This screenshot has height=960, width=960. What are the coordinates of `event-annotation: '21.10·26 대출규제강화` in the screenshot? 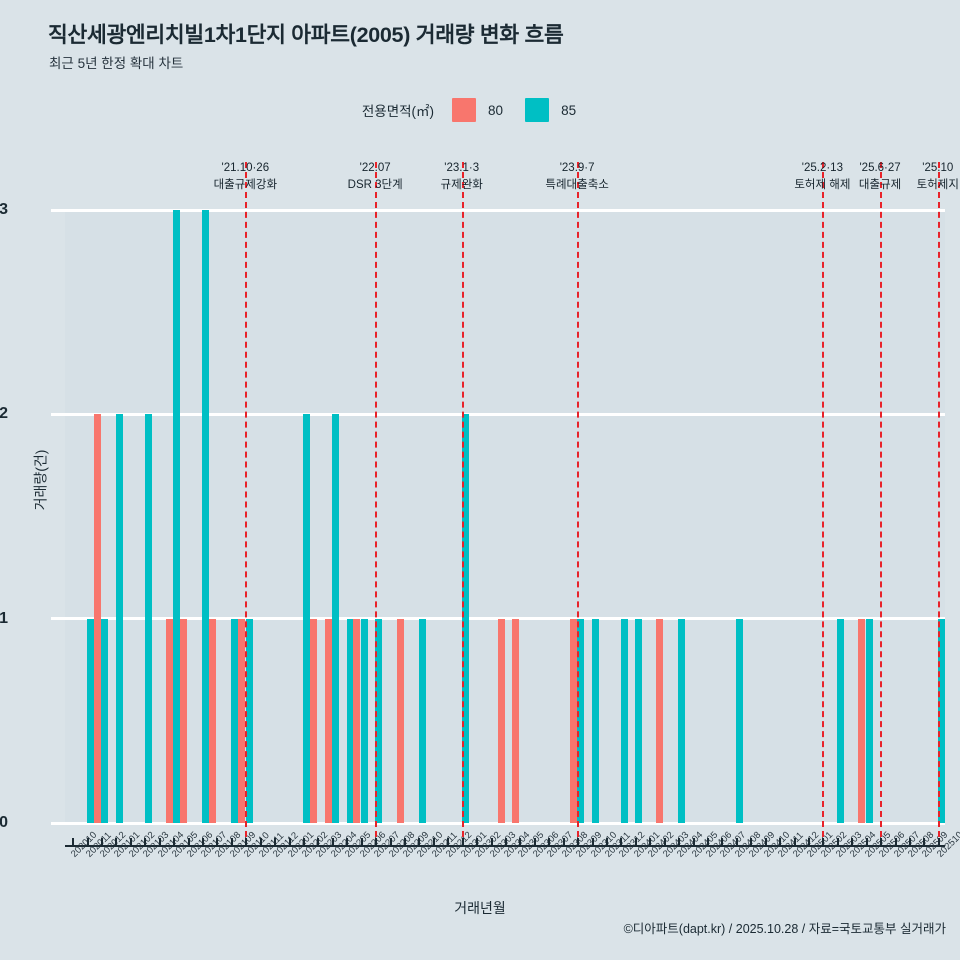 It's located at (245, 176).